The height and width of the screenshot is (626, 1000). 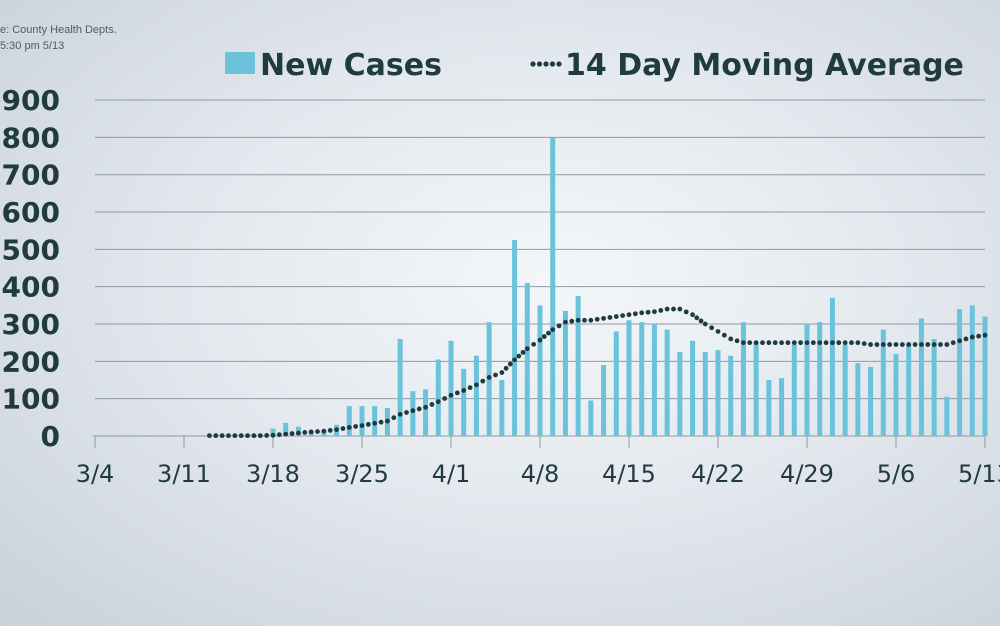 I want to click on x-tick-label: 4/8, so click(x=540, y=474).